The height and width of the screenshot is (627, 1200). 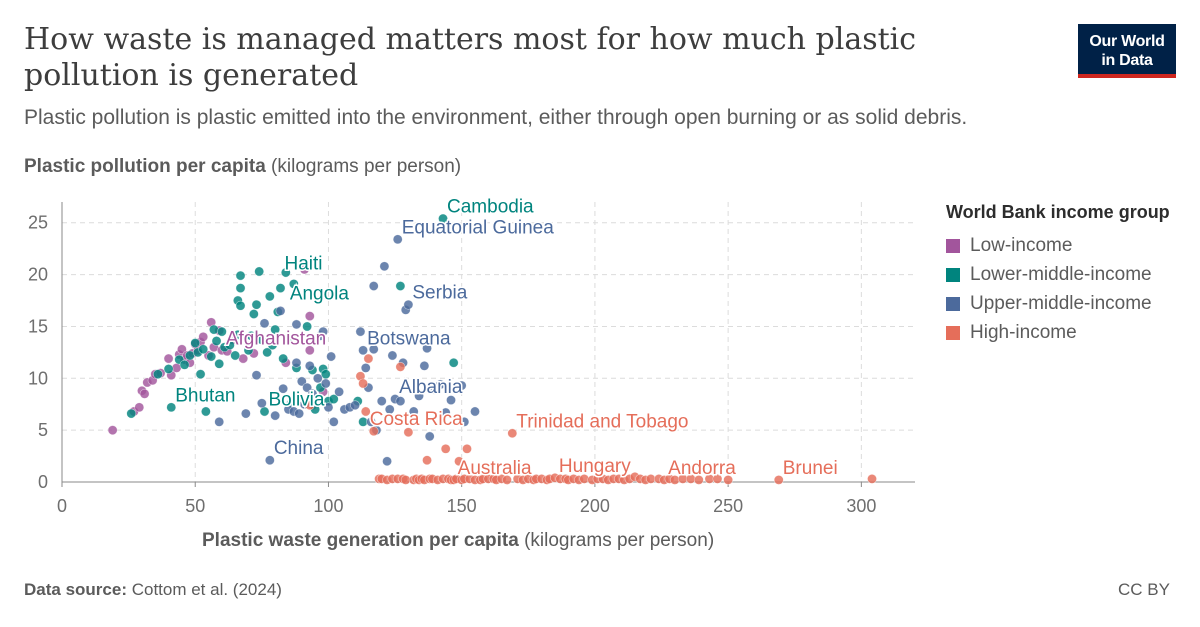 I want to click on data-source-value: Cottom et al. (2024), so click(x=204, y=589).